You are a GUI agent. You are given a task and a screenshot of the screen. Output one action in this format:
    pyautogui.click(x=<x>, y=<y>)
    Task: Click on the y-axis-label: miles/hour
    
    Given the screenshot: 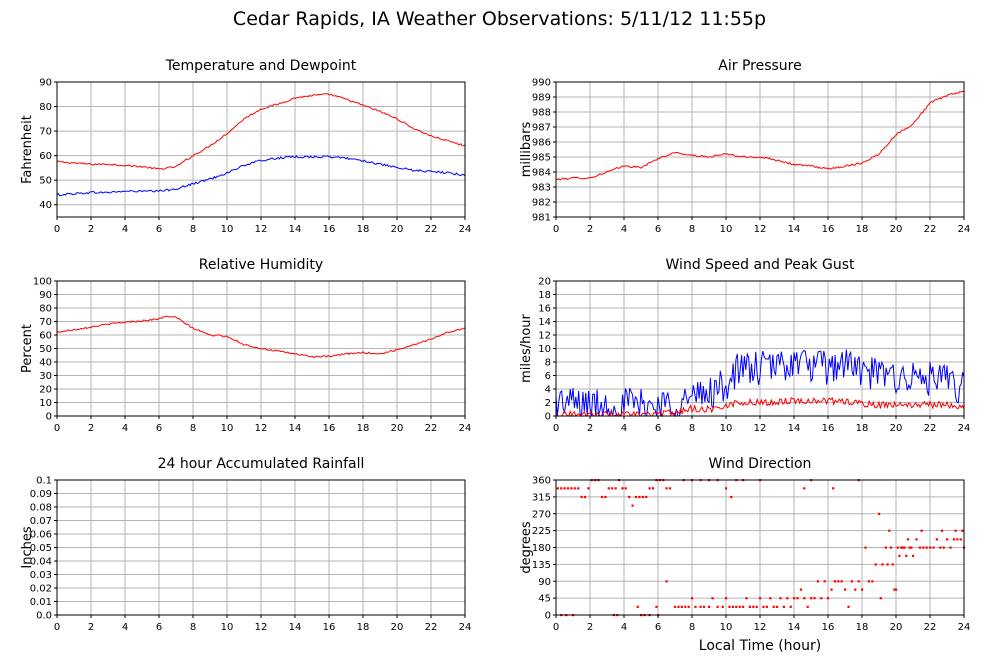 What is the action you would take?
    pyautogui.click(x=526, y=347)
    